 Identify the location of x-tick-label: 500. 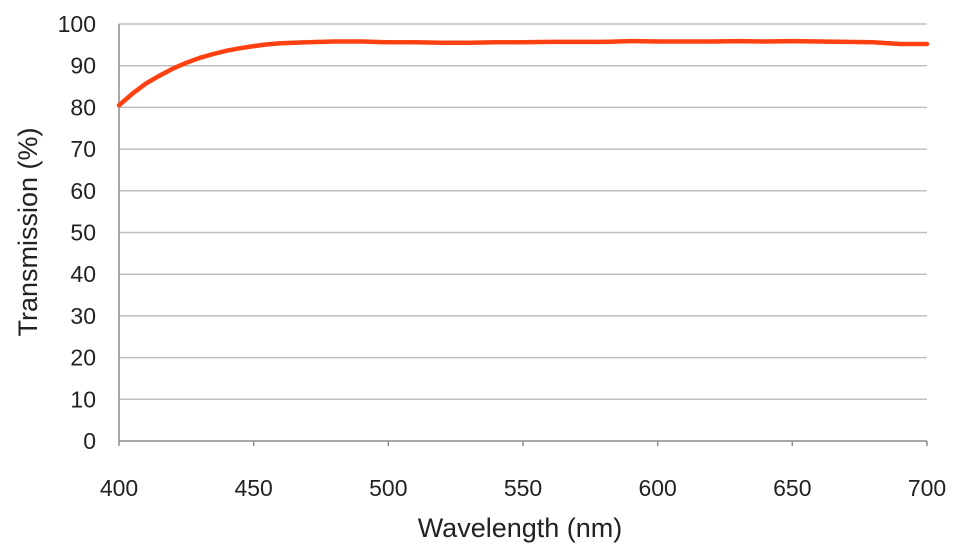
(388, 488).